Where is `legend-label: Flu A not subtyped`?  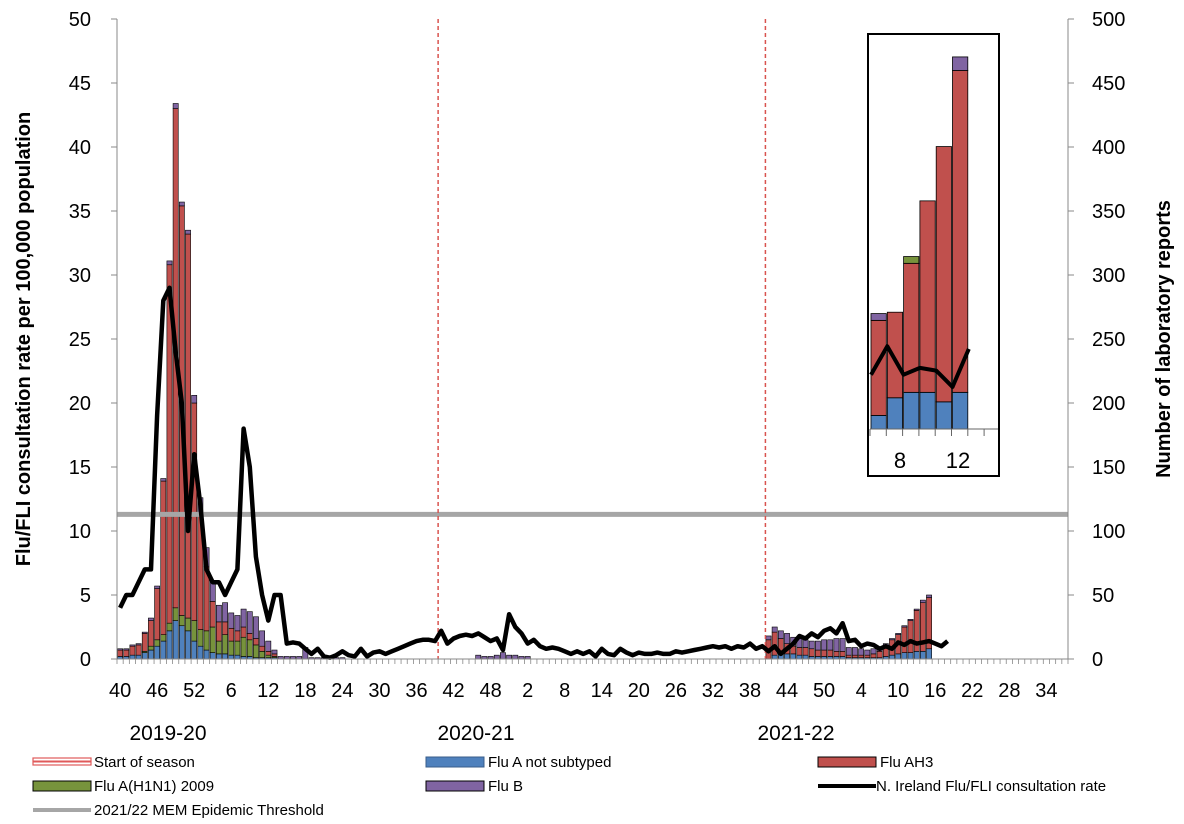
legend-label: Flu A not subtyped is located at coordinates (549, 762).